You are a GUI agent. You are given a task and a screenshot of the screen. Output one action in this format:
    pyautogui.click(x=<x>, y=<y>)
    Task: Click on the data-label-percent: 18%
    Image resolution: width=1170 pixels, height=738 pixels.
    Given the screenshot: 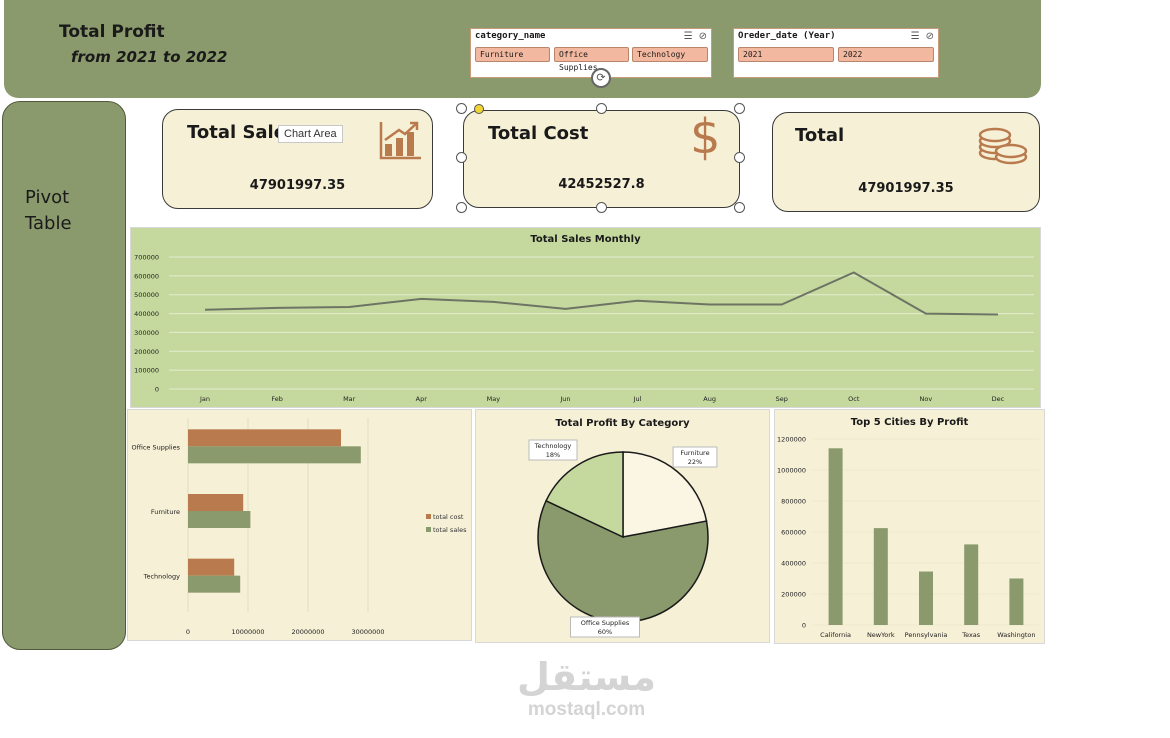 What is the action you would take?
    pyautogui.click(x=553, y=455)
    